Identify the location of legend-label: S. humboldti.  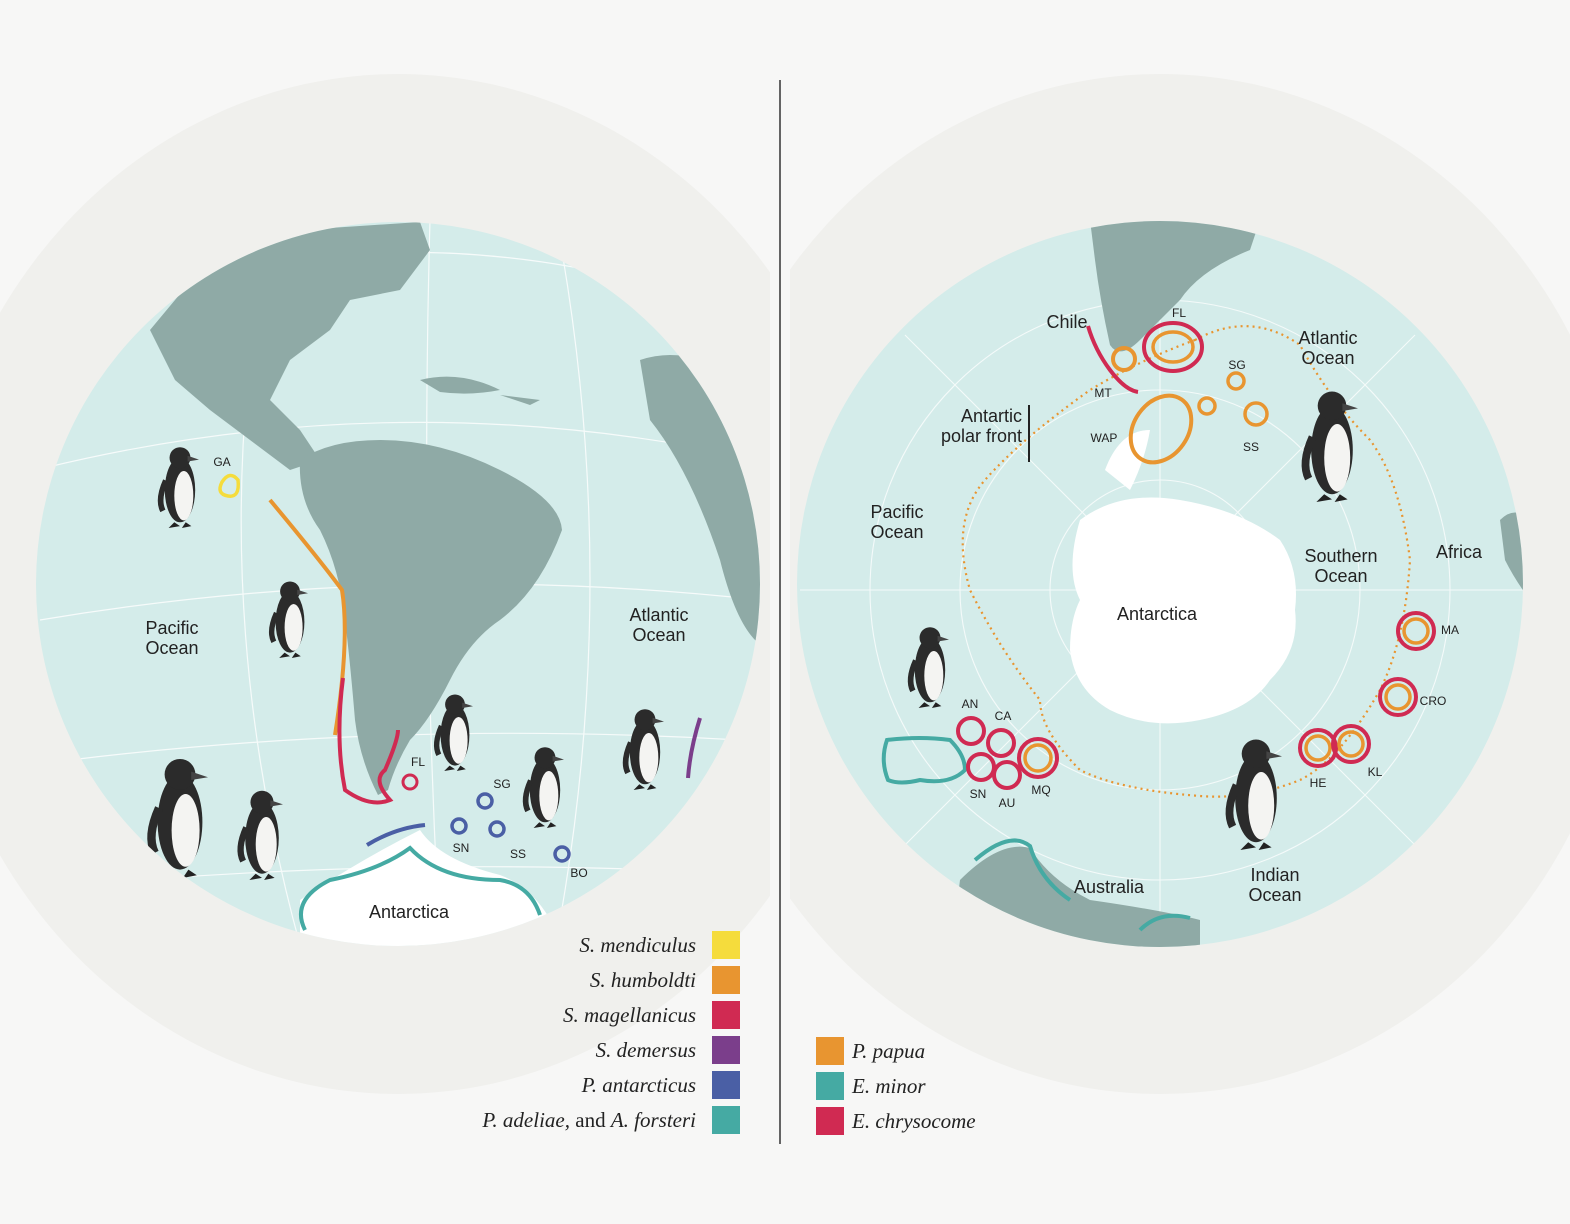
(642, 979).